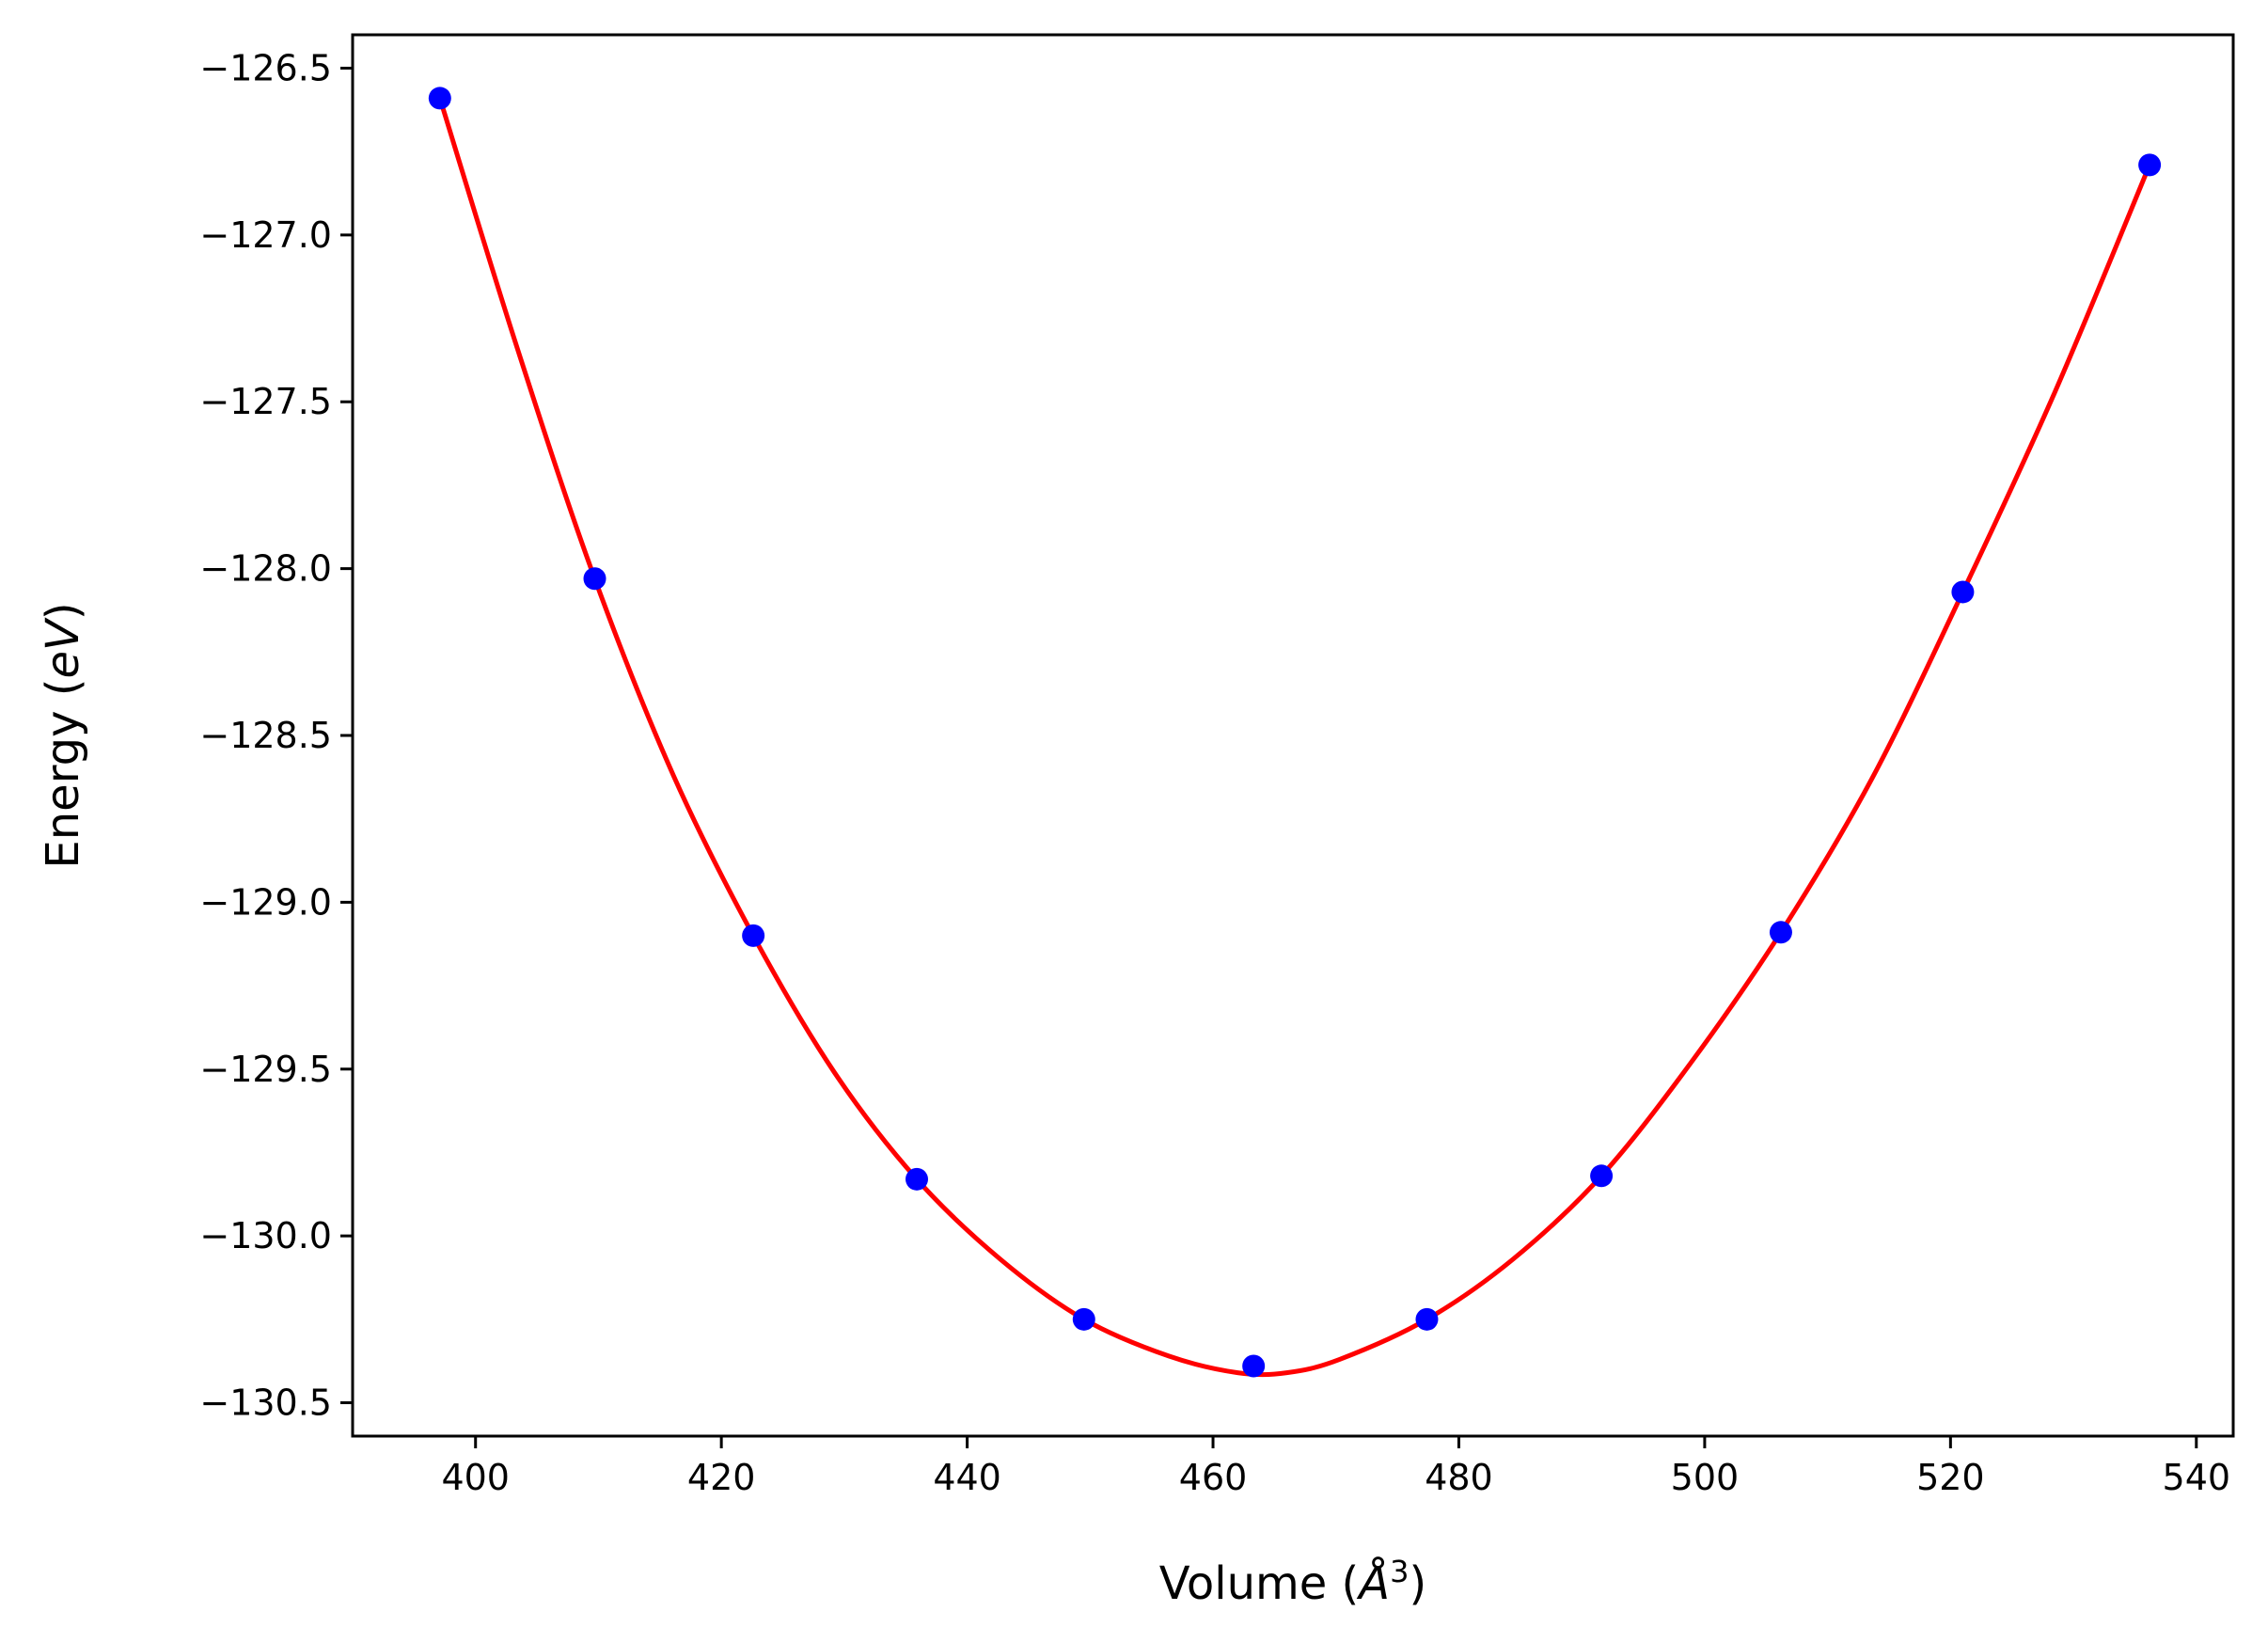  What do you see at coordinates (1213, 1477) in the screenshot?
I see `x-tick-label: 460` at bounding box center [1213, 1477].